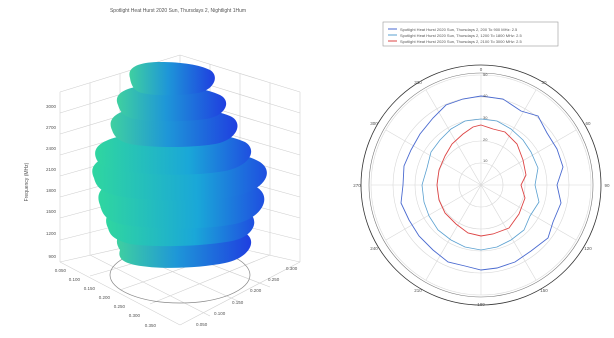 The image size is (614, 338). What do you see at coordinates (220, 313) in the screenshot?
I see `y-tick: 0.100` at bounding box center [220, 313].